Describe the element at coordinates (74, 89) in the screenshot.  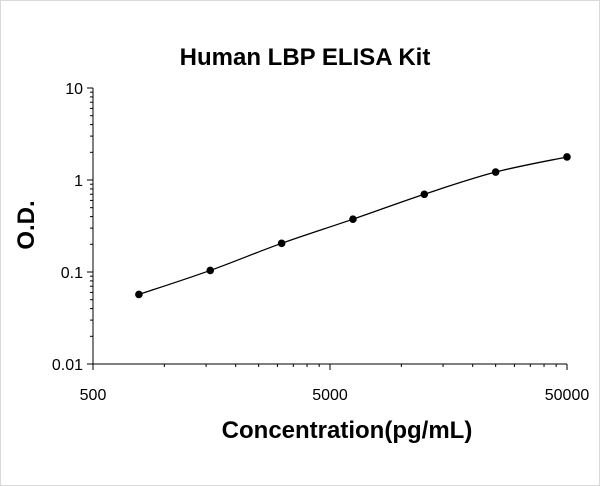
I see `y-tick-label: 10` at that location.